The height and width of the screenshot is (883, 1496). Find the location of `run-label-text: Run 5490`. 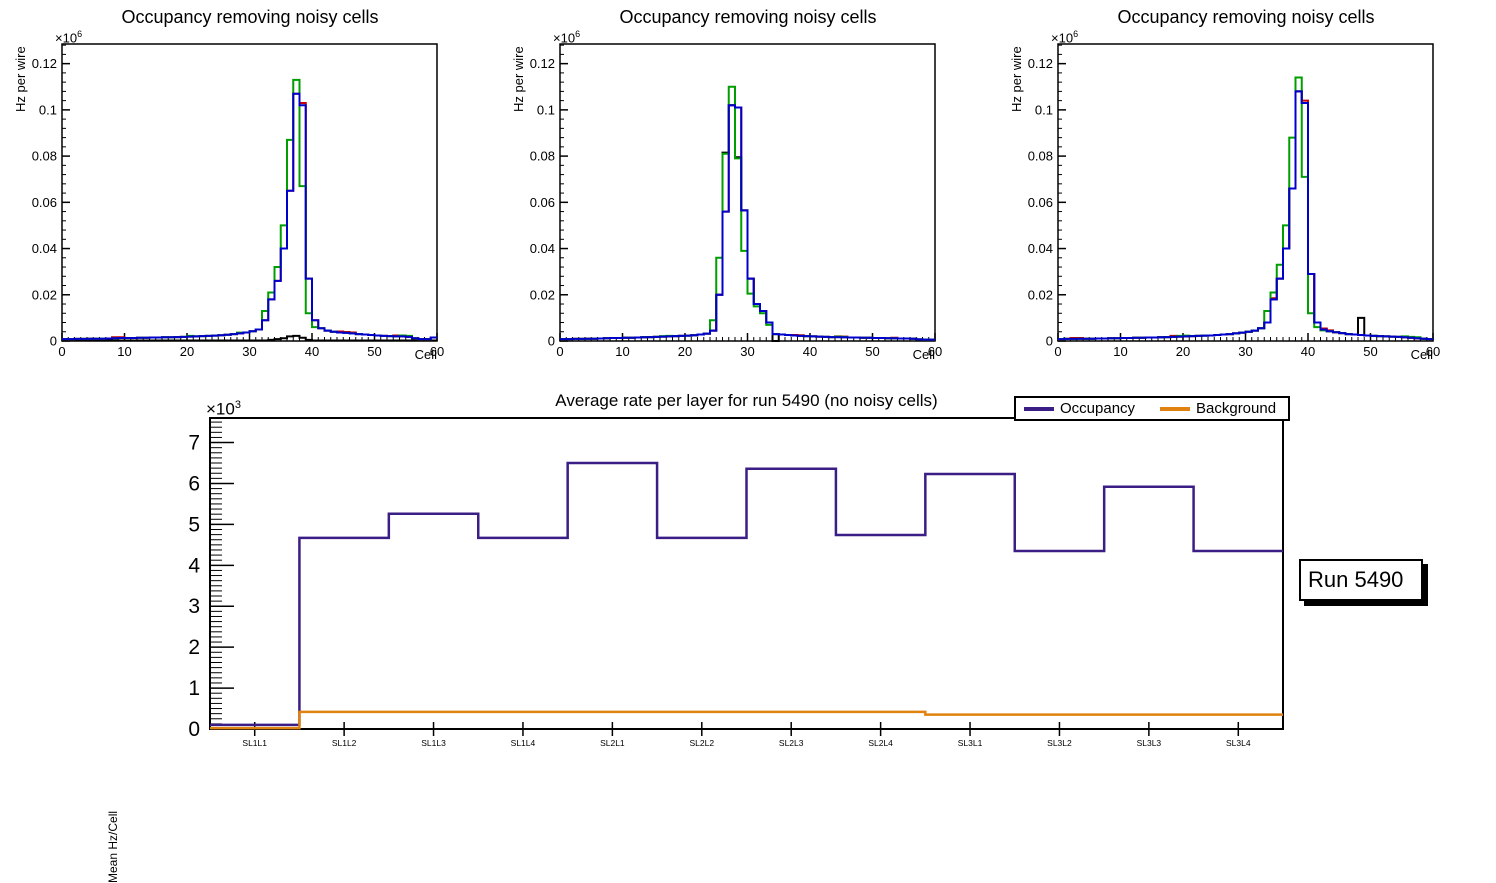

run-label-text: Run 5490 is located at coordinates (1356, 579).